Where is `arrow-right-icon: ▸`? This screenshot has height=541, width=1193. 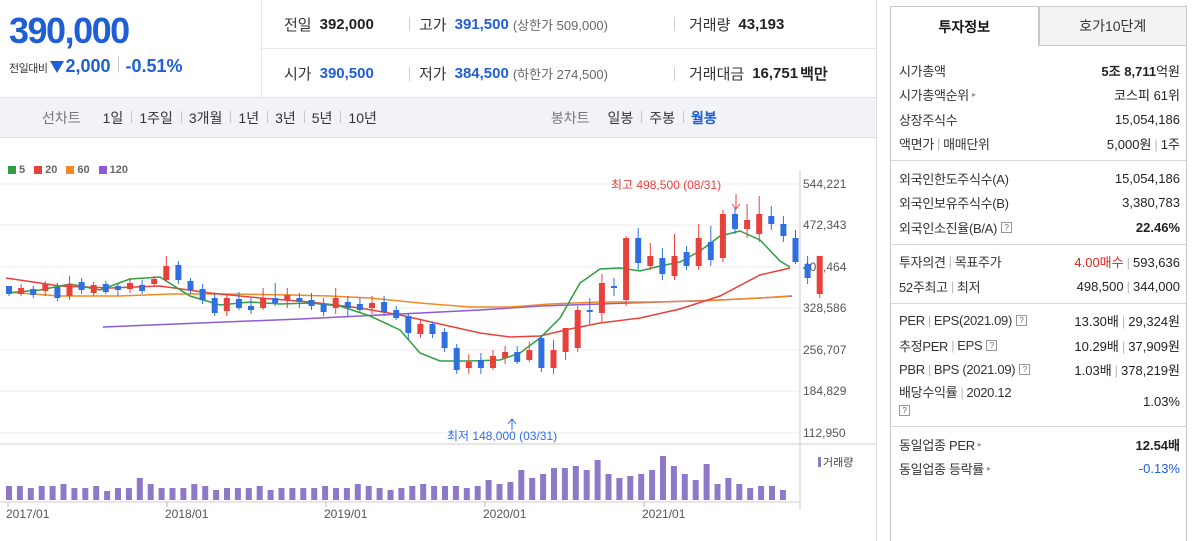
arrow-right-icon: ▸ is located at coordinates (988, 469).